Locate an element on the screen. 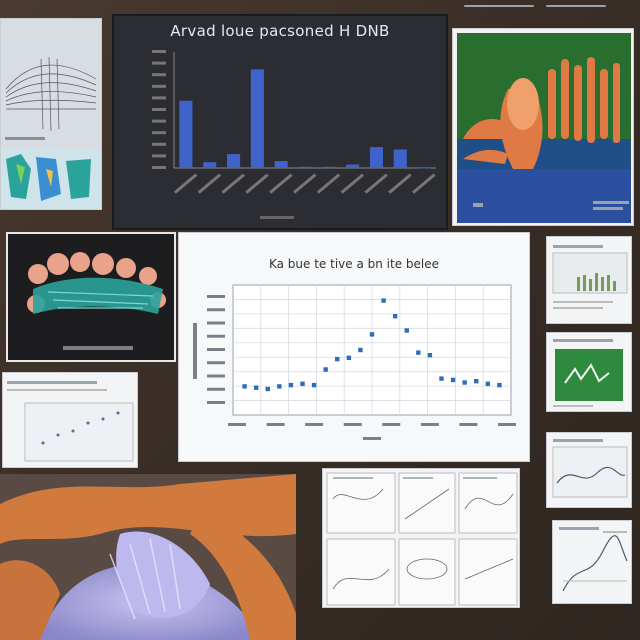  macro-coral-photo is located at coordinates (148, 557).